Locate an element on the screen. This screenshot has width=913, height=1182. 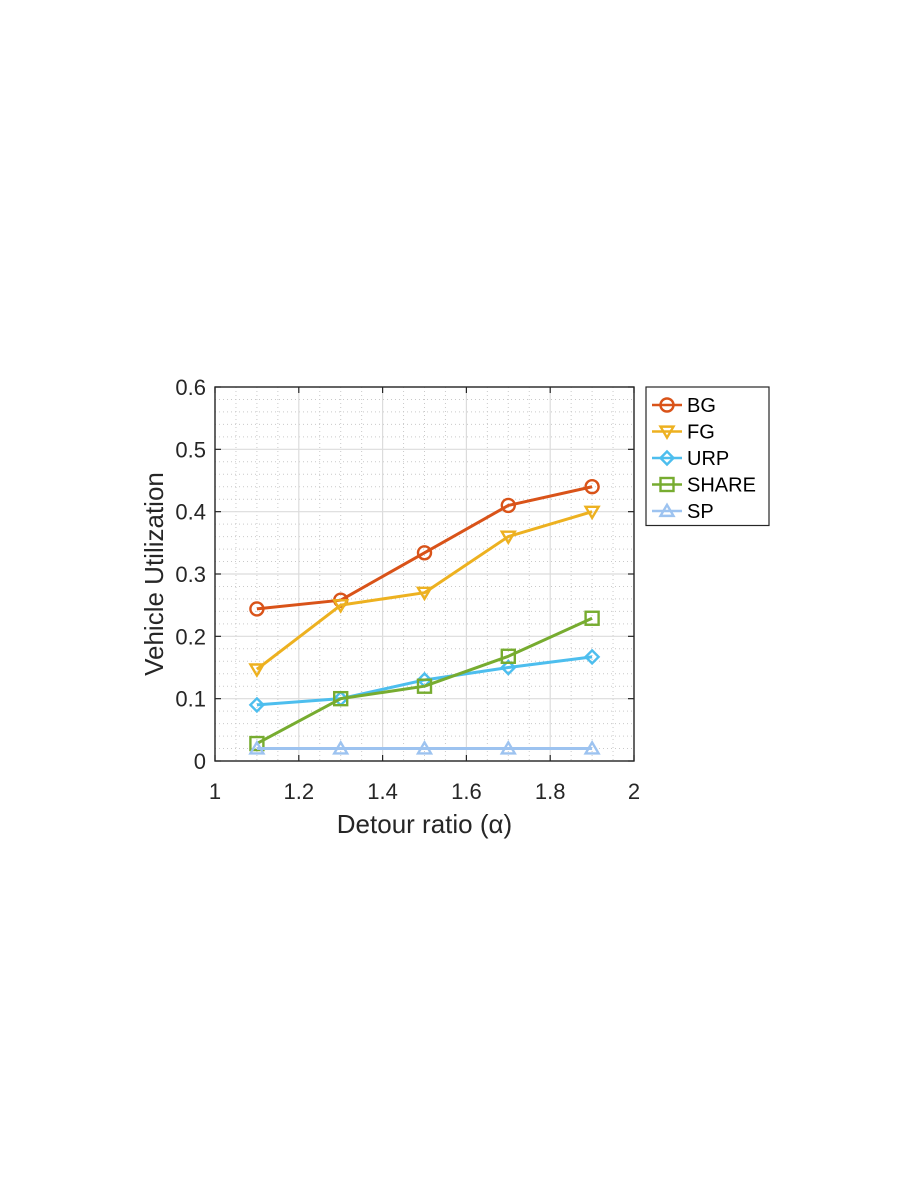
x-axis-title: Detour ratio (α) is located at coordinates (424, 824).